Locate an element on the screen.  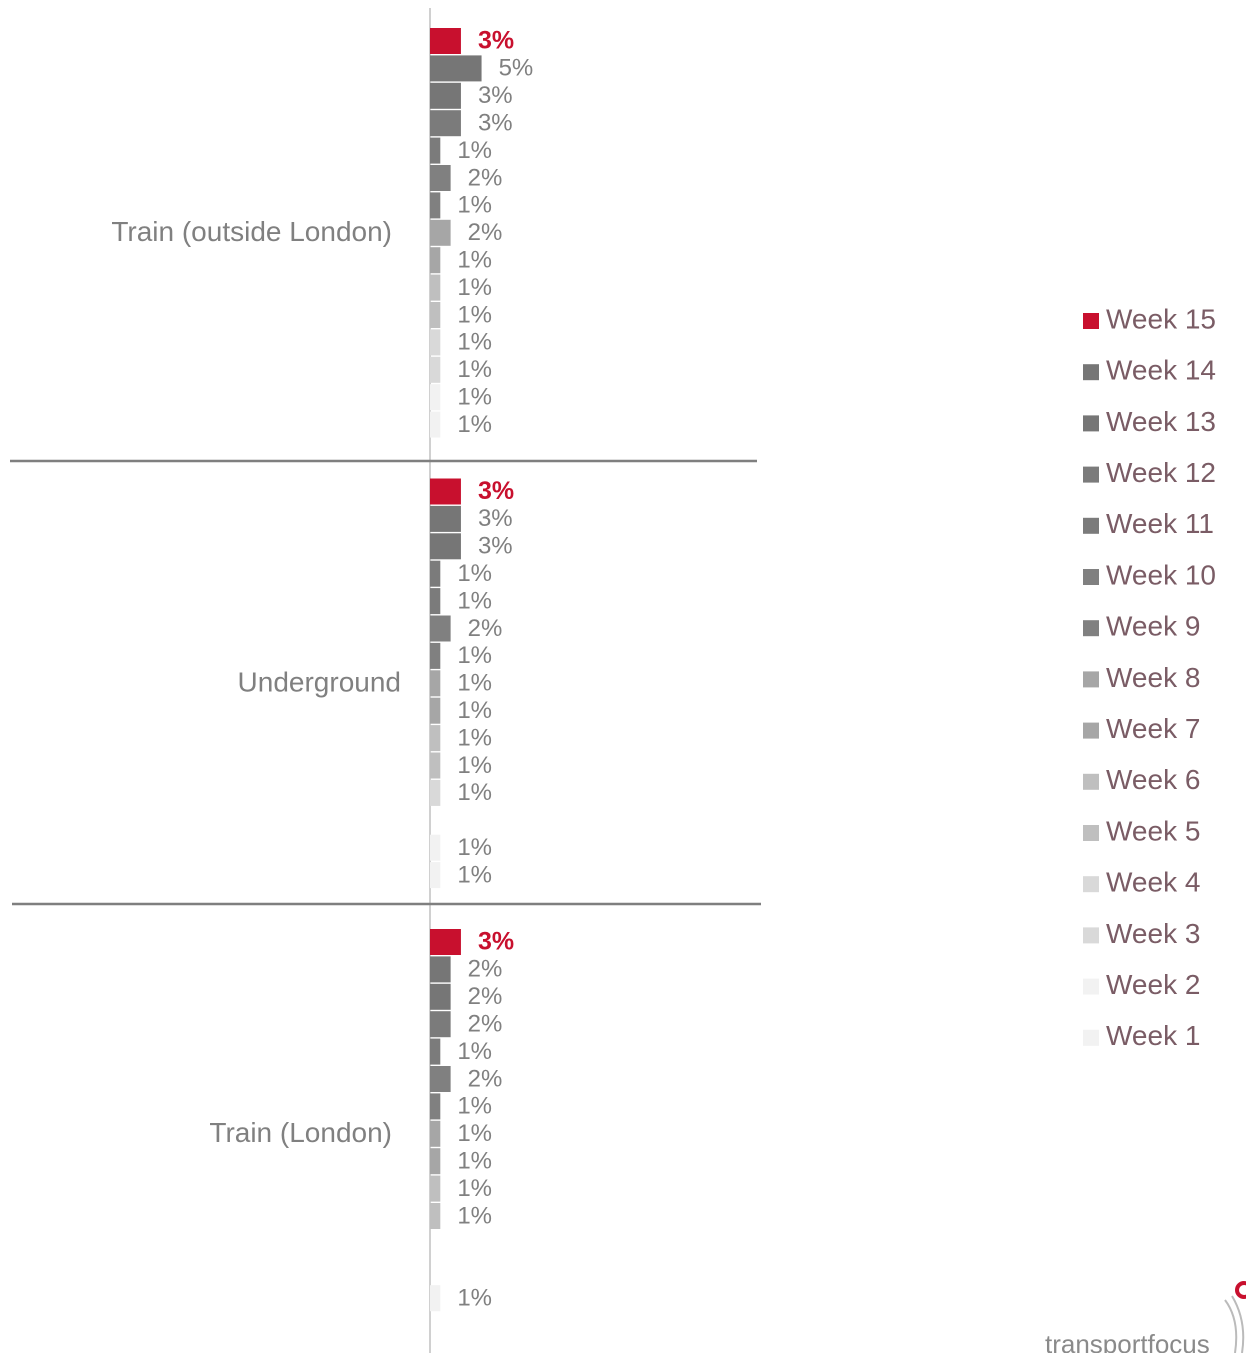
legend-label: Week 6 is located at coordinates (1153, 779).